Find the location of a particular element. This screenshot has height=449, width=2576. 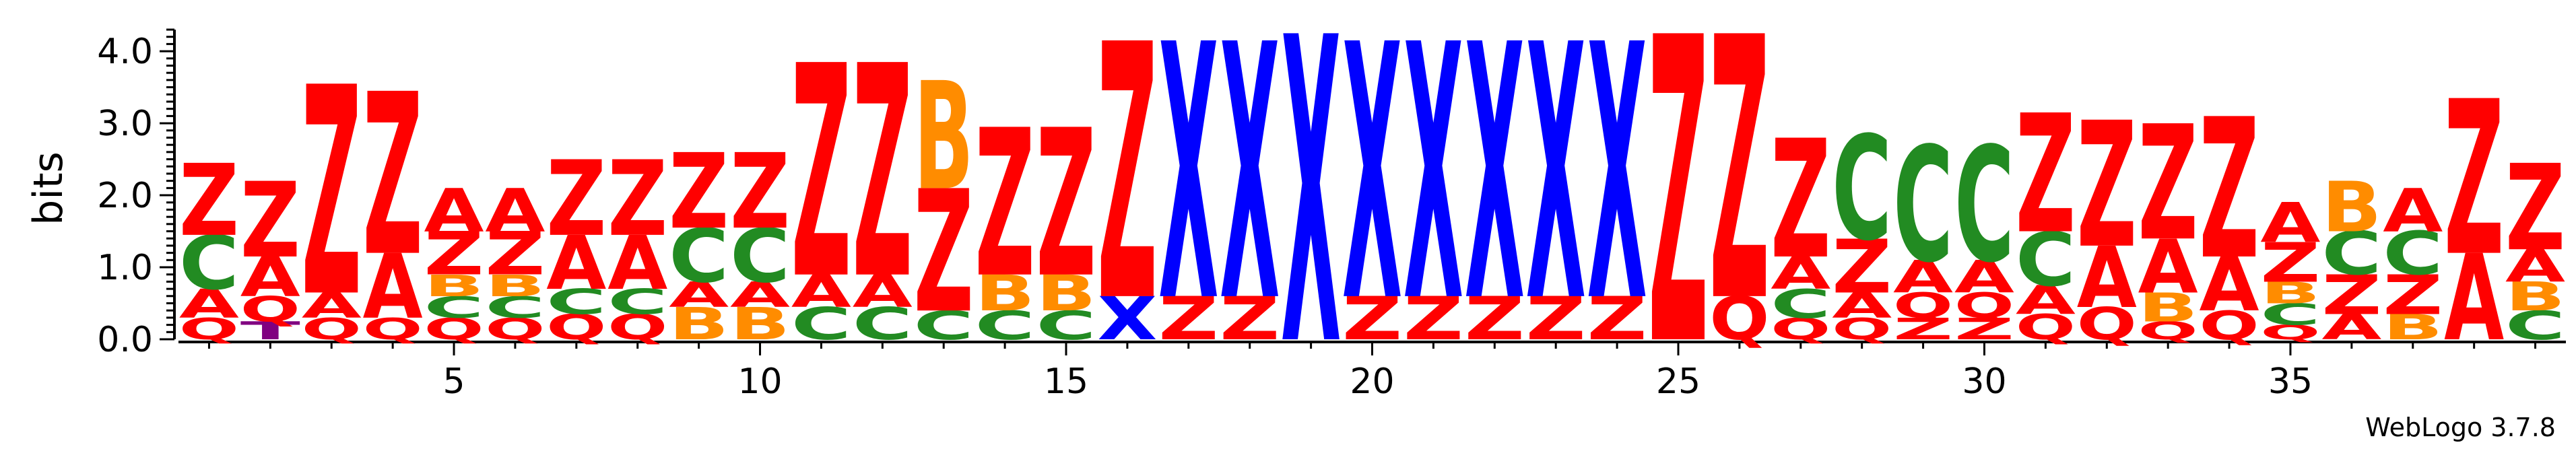

weblogo-credit: WebLogo 3.7.8 is located at coordinates (2460, 427).